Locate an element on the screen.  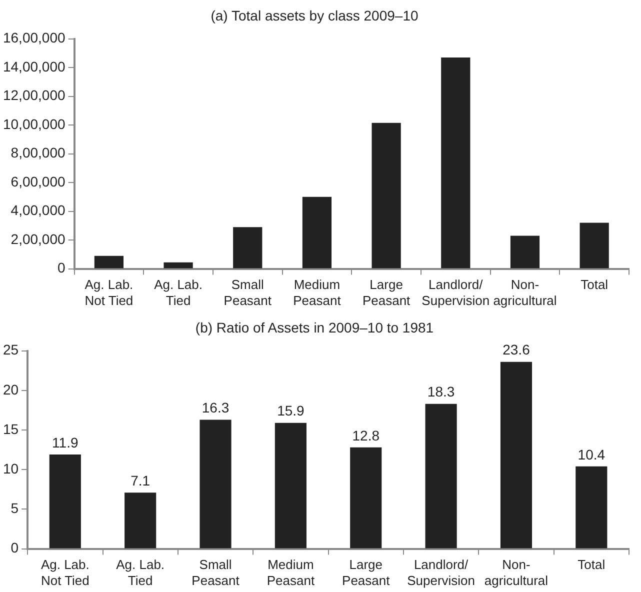
y-tick-label: 2,00,000 is located at coordinates (38, 238).